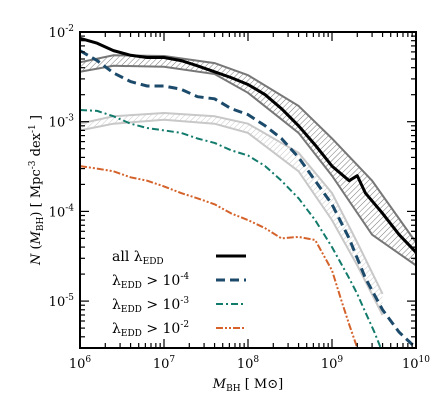 Image resolution: width=436 pixels, height=409 pixels. What do you see at coordinates (62, 122) in the screenshot?
I see `y-tick-label: 10⁻³` at bounding box center [62, 122].